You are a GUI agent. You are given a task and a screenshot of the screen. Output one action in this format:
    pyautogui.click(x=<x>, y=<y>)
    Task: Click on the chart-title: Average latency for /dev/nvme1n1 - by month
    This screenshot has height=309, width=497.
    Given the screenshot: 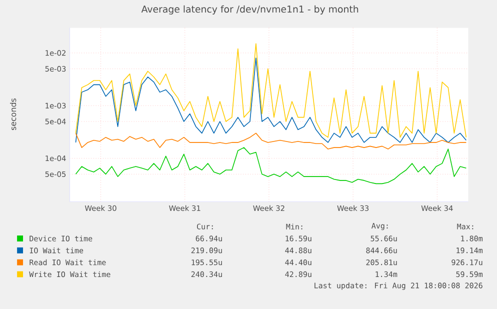 What is the action you would take?
    pyautogui.click(x=249, y=9)
    